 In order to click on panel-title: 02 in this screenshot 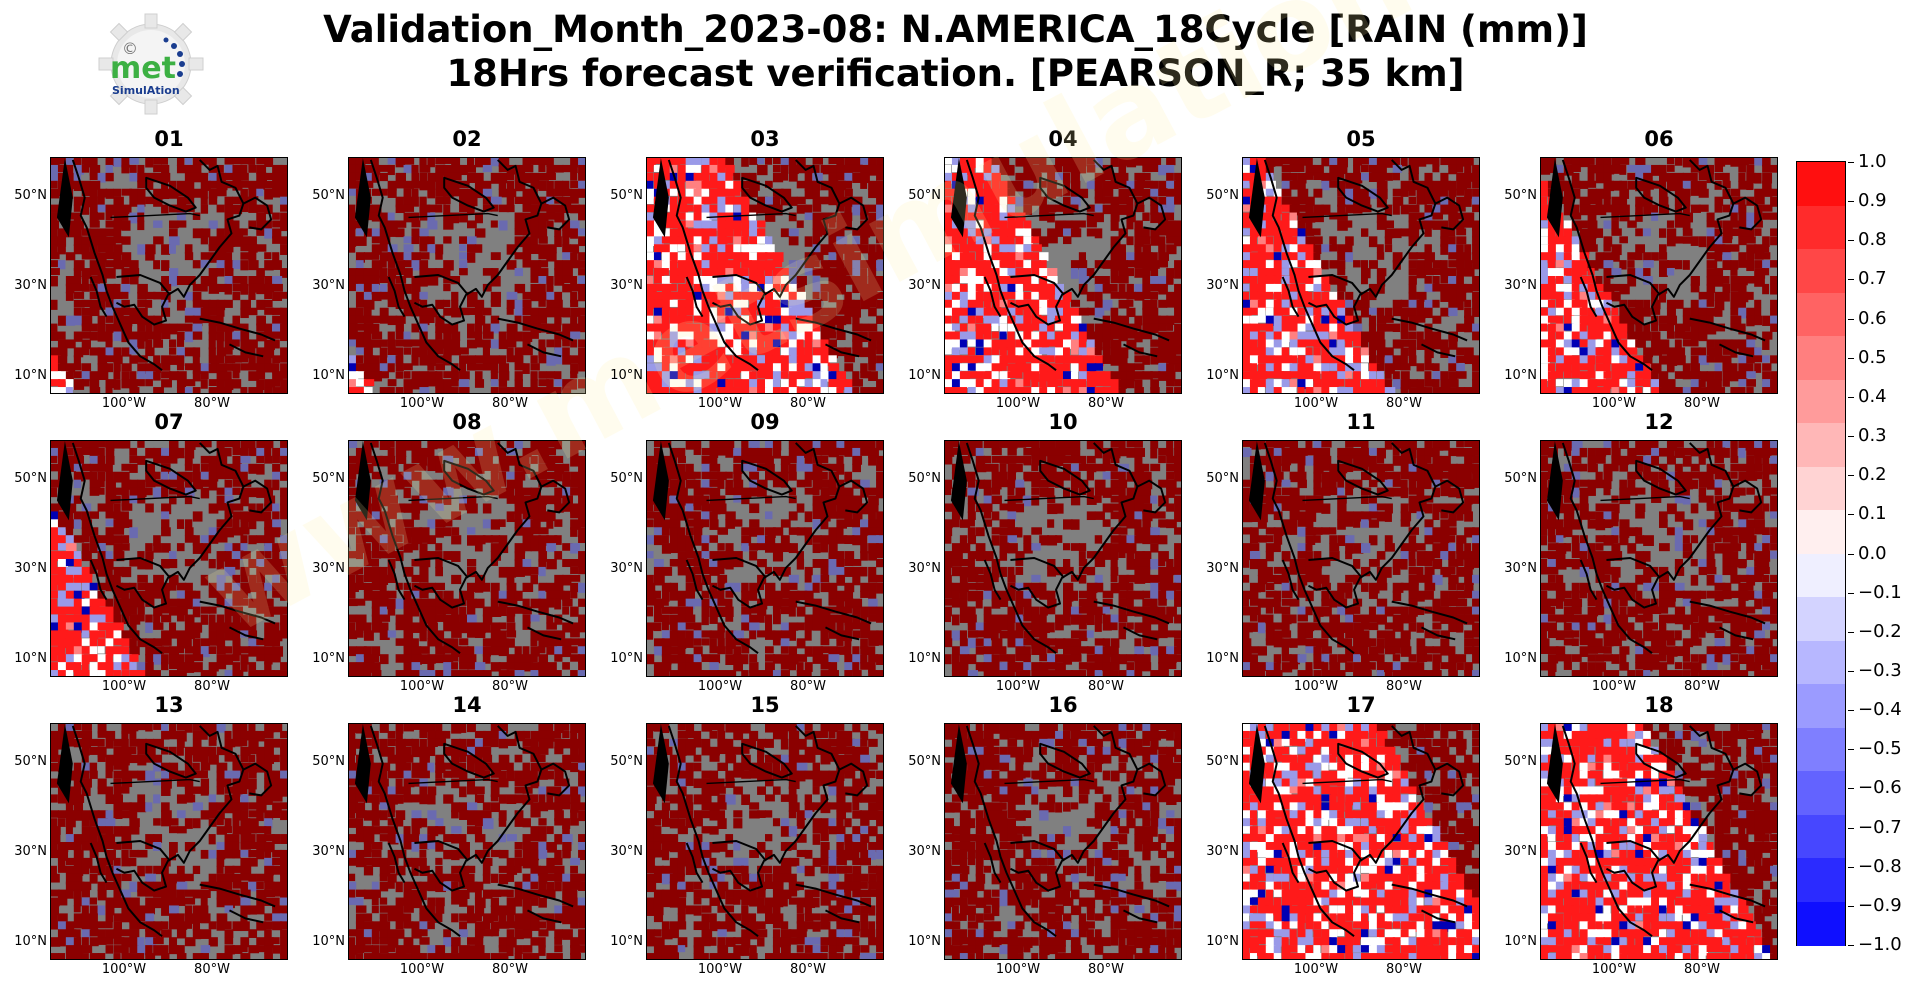, I will do `click(467, 139)`.